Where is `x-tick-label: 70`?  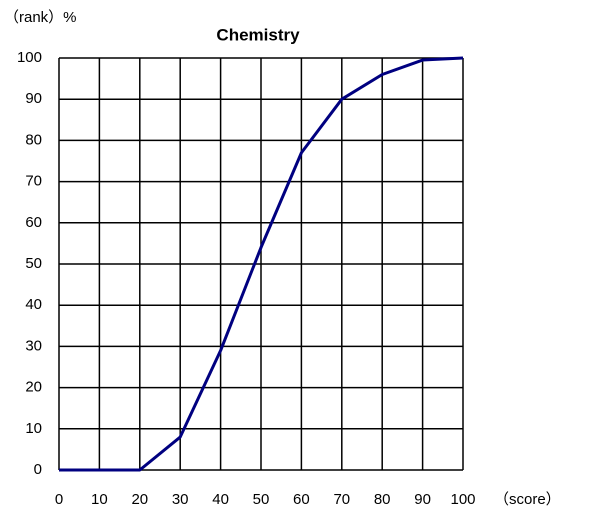
x-tick-label: 70 is located at coordinates (341, 499).